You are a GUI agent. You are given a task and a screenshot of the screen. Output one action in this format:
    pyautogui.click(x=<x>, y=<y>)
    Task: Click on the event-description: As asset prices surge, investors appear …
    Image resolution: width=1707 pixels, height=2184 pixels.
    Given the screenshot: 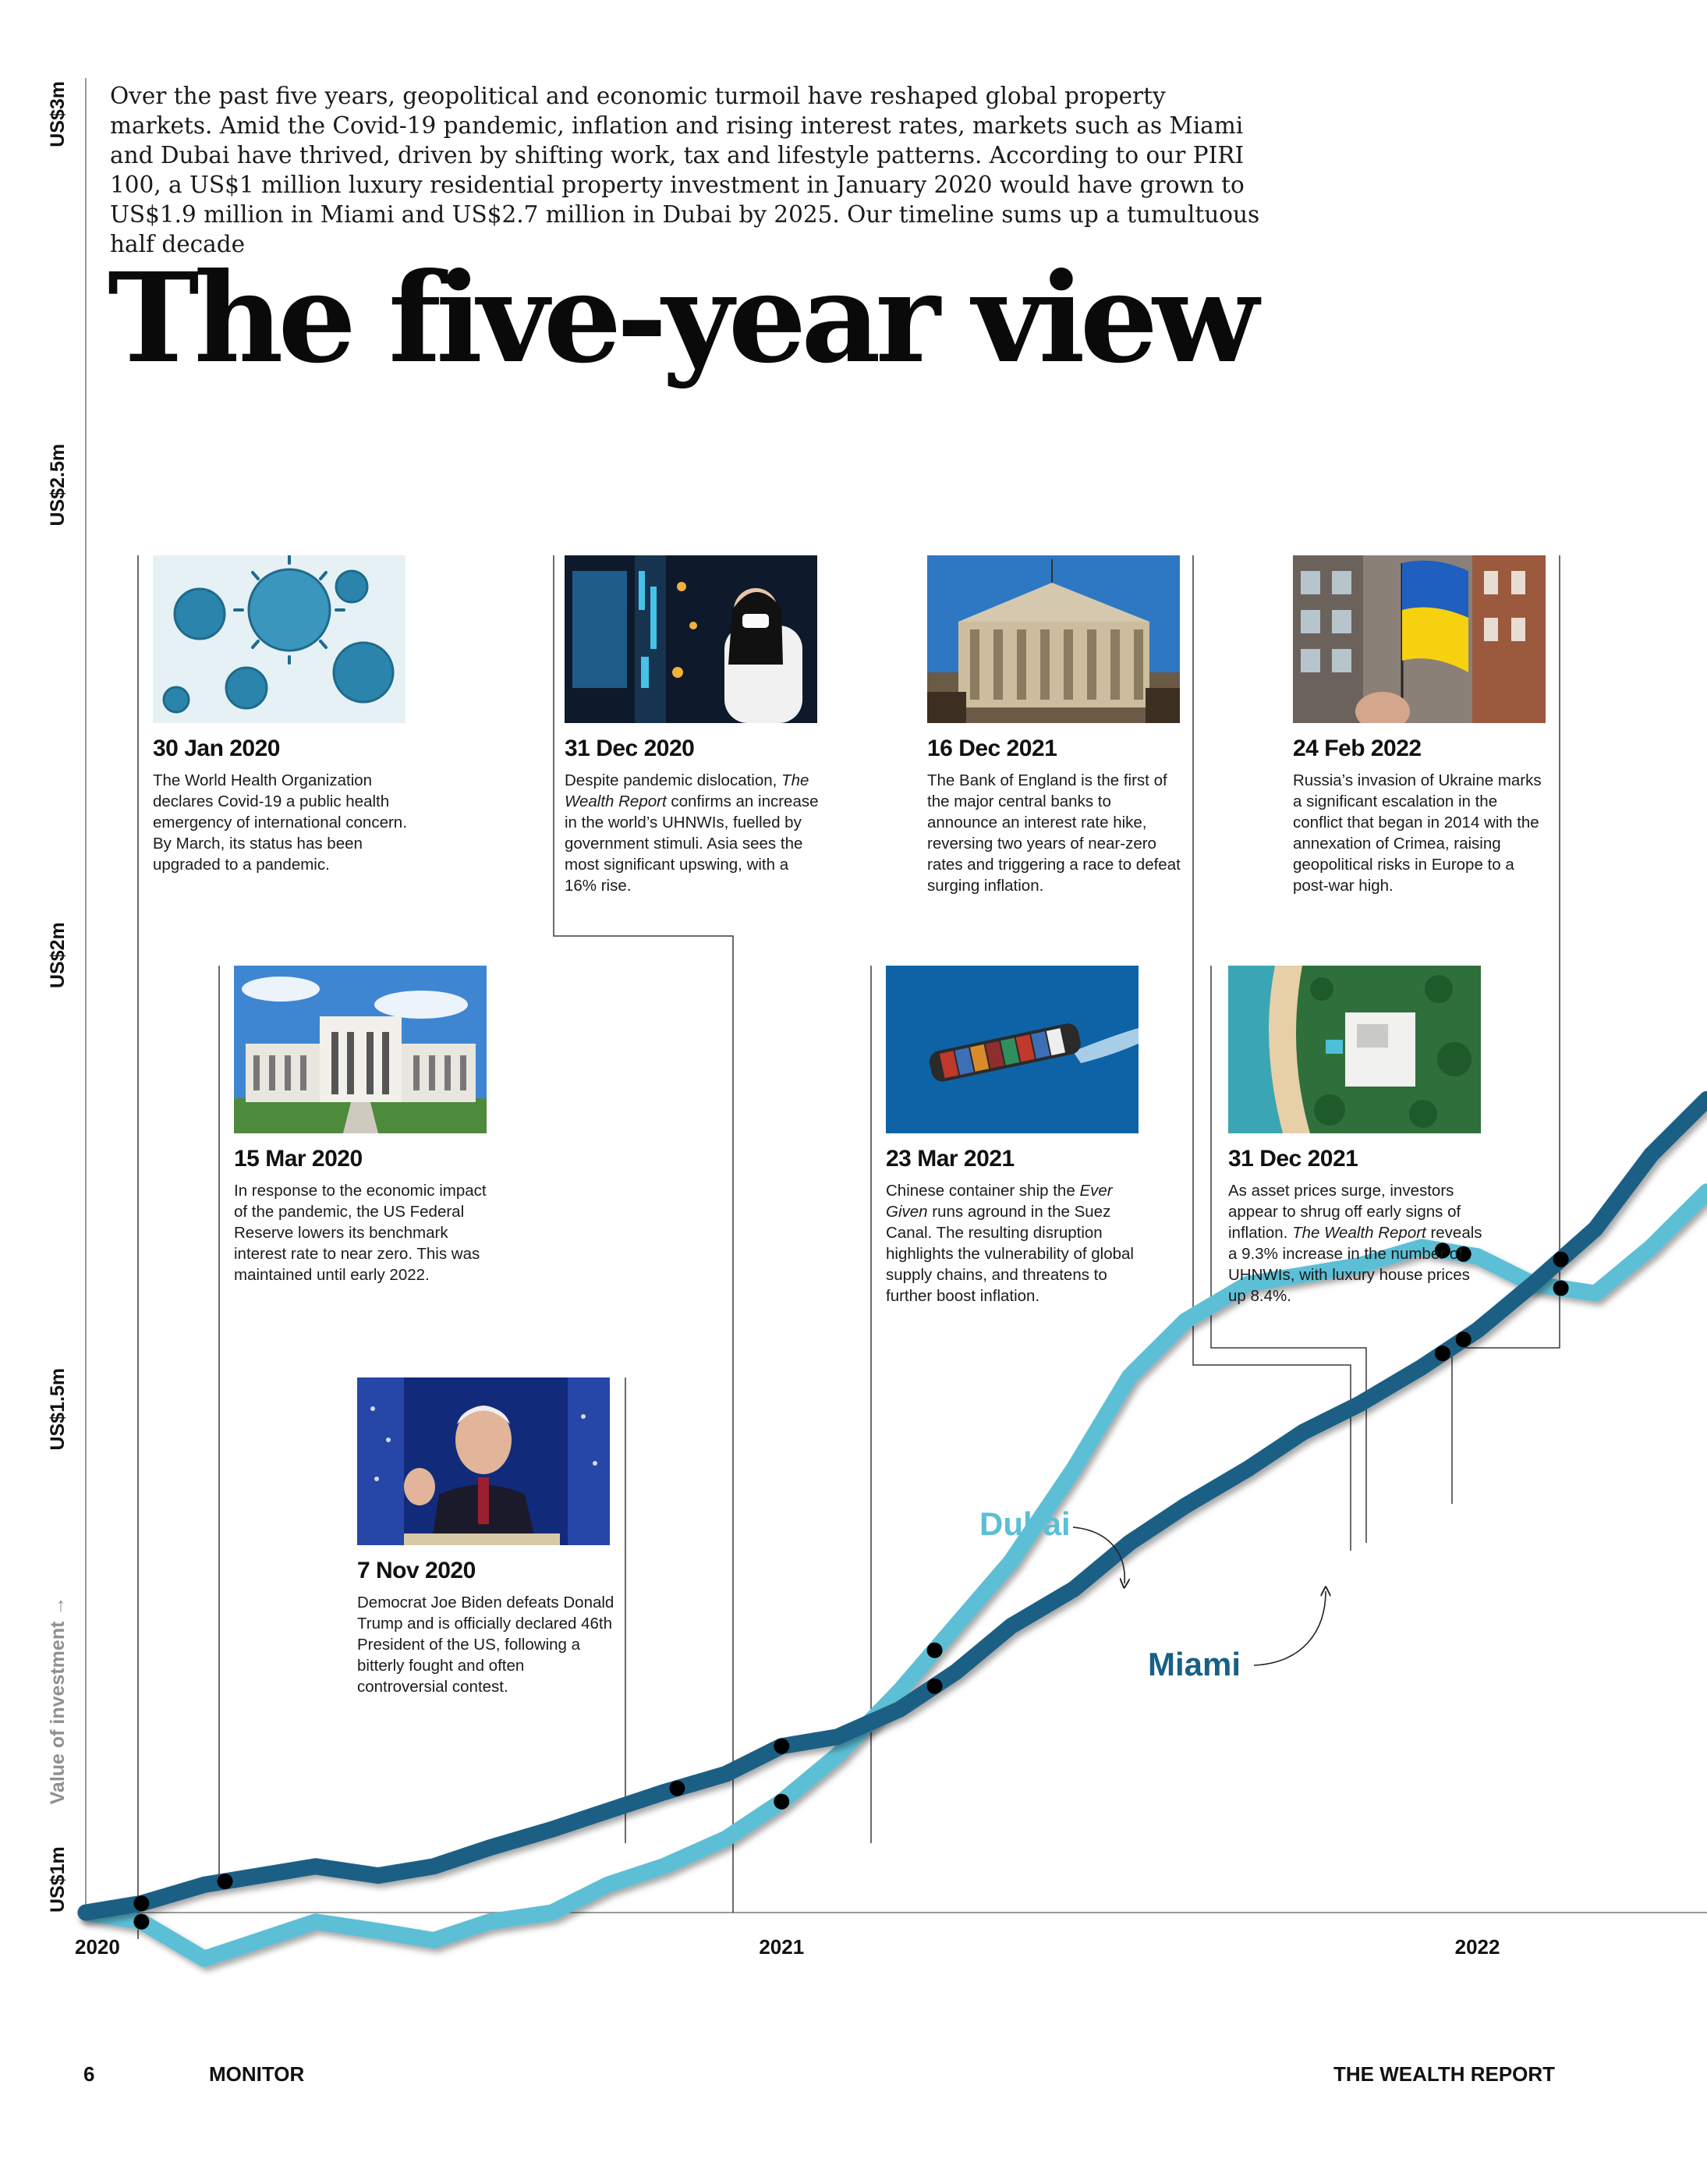 What is the action you would take?
    pyautogui.click(x=1355, y=1243)
    